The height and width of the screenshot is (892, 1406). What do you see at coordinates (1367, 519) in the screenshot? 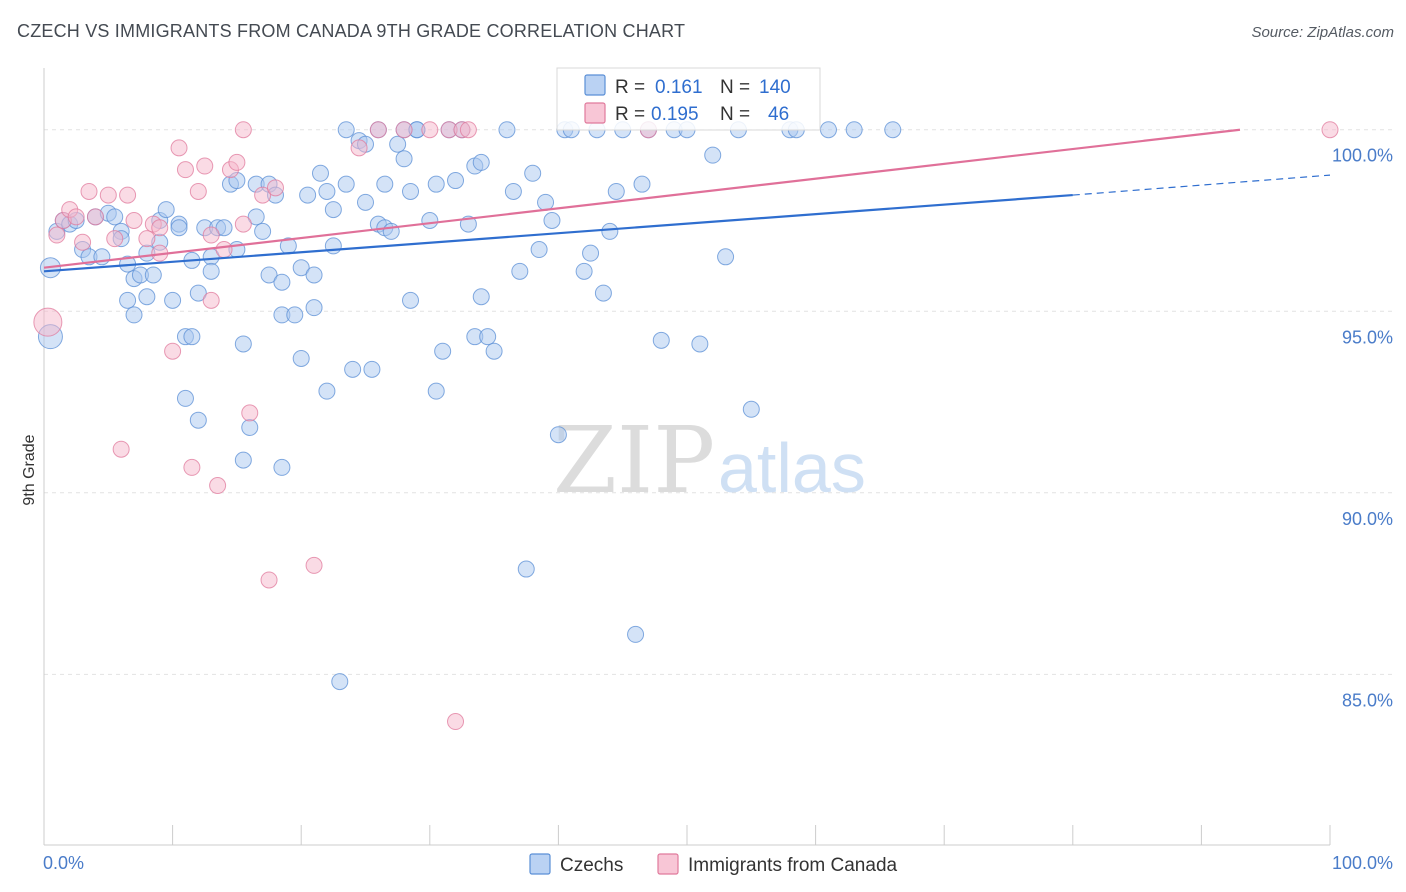
I see `y-tick-label: 90.0%` at bounding box center [1367, 519].